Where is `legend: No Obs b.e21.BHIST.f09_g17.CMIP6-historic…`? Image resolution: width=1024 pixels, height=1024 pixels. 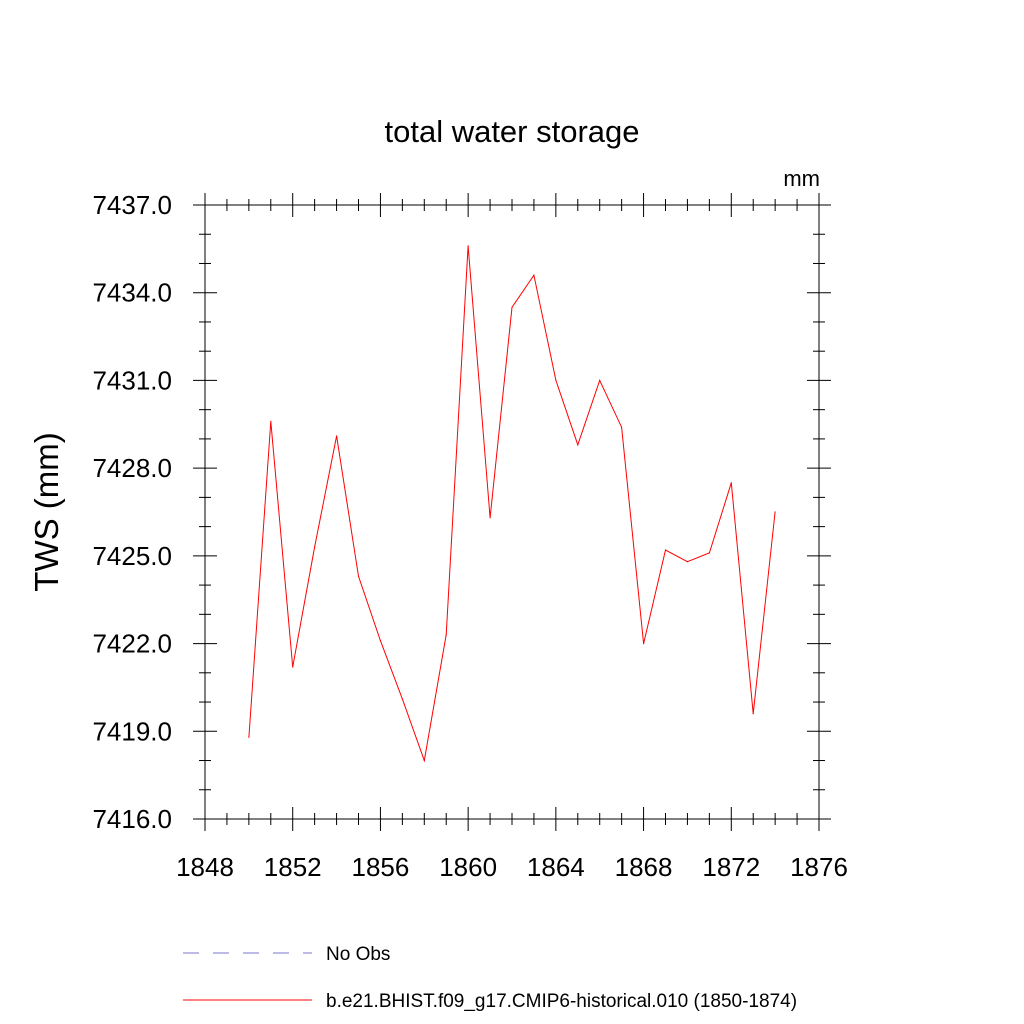 legend: No Obs b.e21.BHIST.f09_g17.CMIP6-historic… is located at coordinates (490, 978).